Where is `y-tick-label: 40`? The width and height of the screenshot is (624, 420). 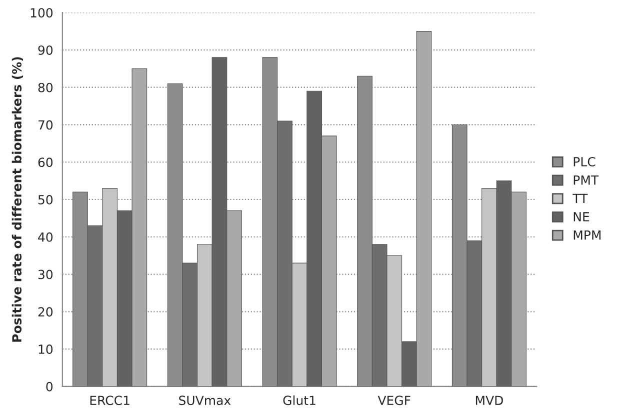
y-tick-label: 40 is located at coordinates (45, 237).